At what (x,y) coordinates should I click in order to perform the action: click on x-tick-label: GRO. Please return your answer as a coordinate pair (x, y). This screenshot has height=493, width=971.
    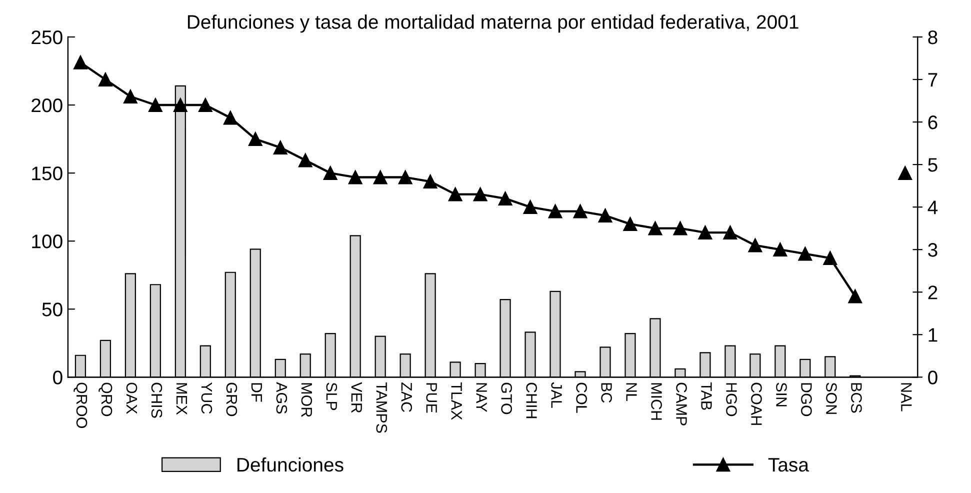
    Looking at the image, I should click on (232, 399).